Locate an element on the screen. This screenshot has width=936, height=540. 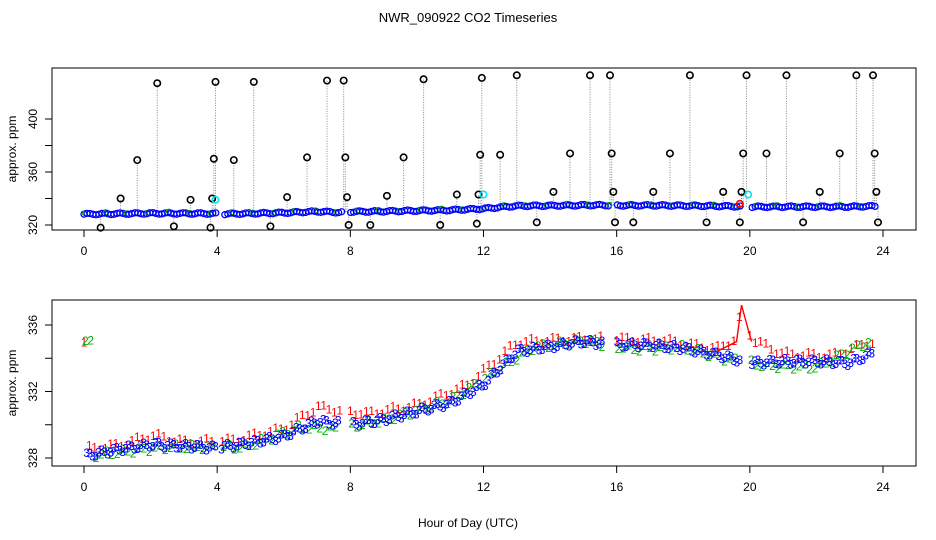
bottom-x-tick-label: 4 is located at coordinates (217, 487).